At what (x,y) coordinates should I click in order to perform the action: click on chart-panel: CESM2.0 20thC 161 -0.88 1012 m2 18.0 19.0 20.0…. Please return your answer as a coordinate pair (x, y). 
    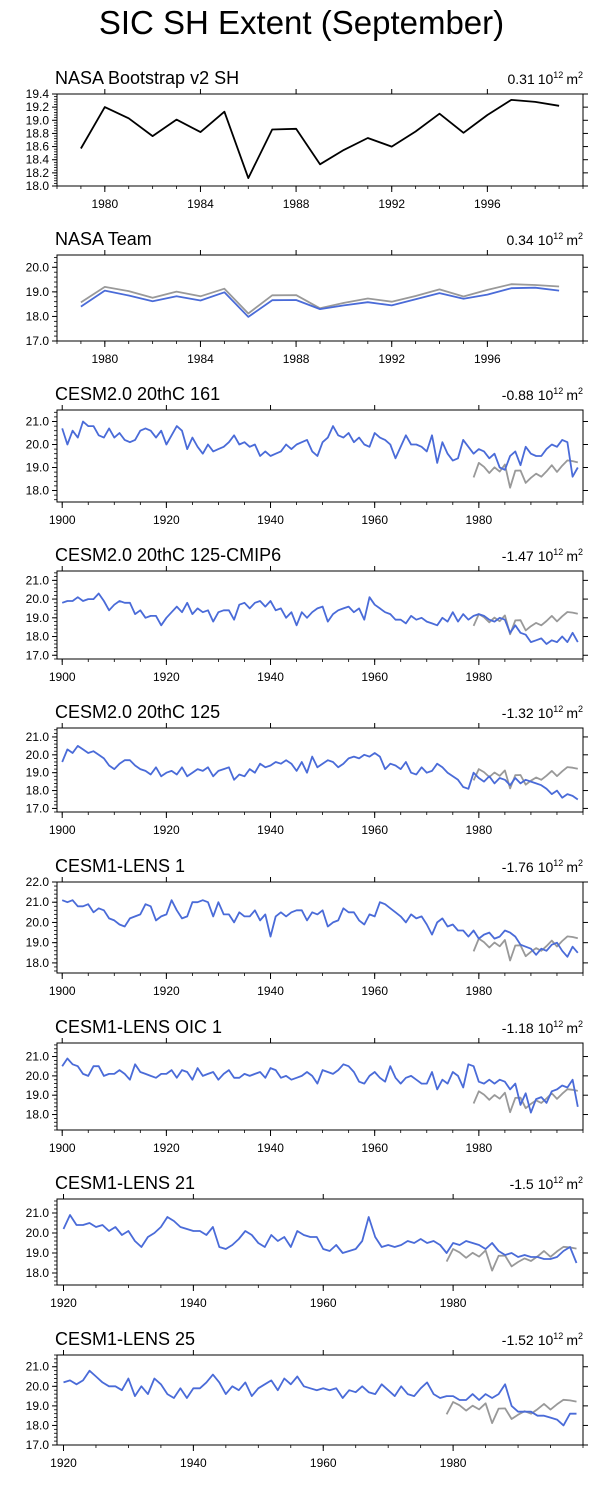
    Looking at the image, I should click on (307, 455).